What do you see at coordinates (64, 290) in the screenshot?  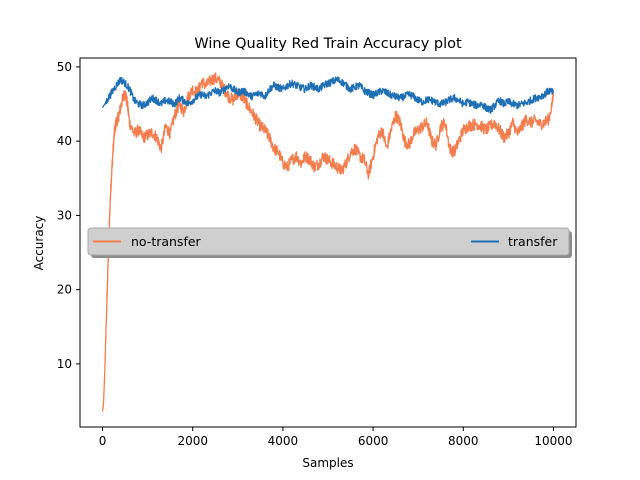 I see `y-tick-label: 20` at bounding box center [64, 290].